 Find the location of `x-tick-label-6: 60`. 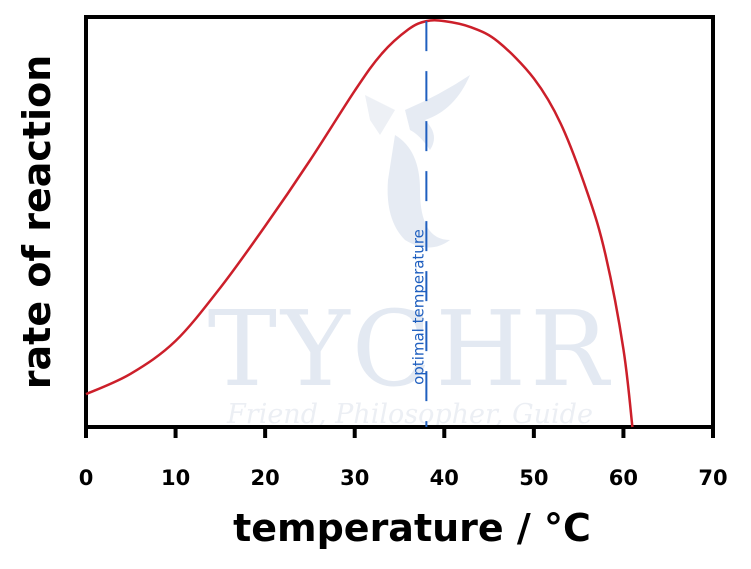

x-tick-label-6: 60 is located at coordinates (623, 478).